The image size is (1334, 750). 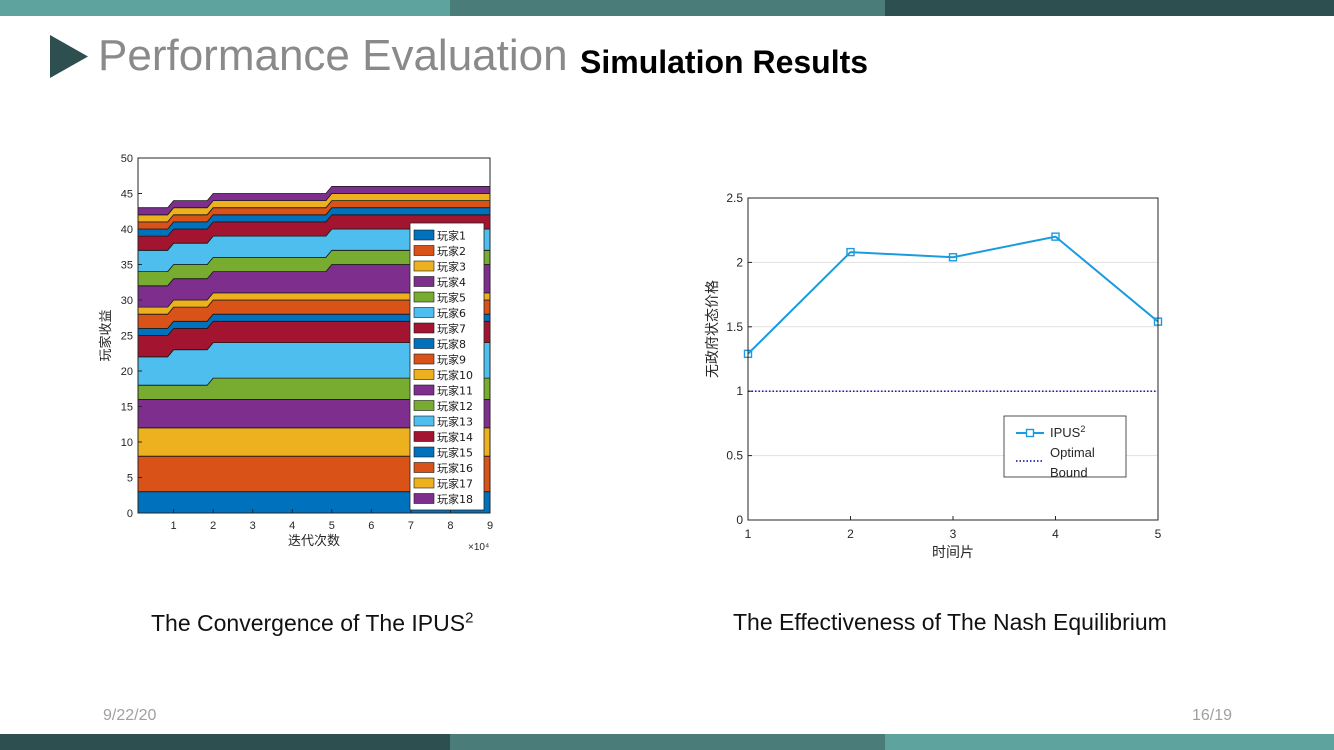 I want to click on legend-label-18: 玩家18, so click(x=455, y=499).